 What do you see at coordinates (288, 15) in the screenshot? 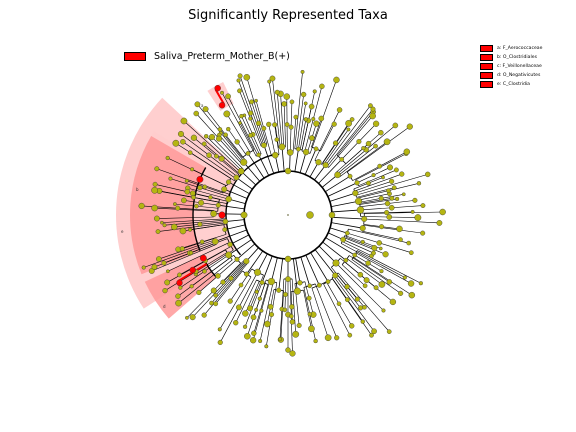
I see `figure-title: Significantly Represented Taxa` at bounding box center [288, 15].